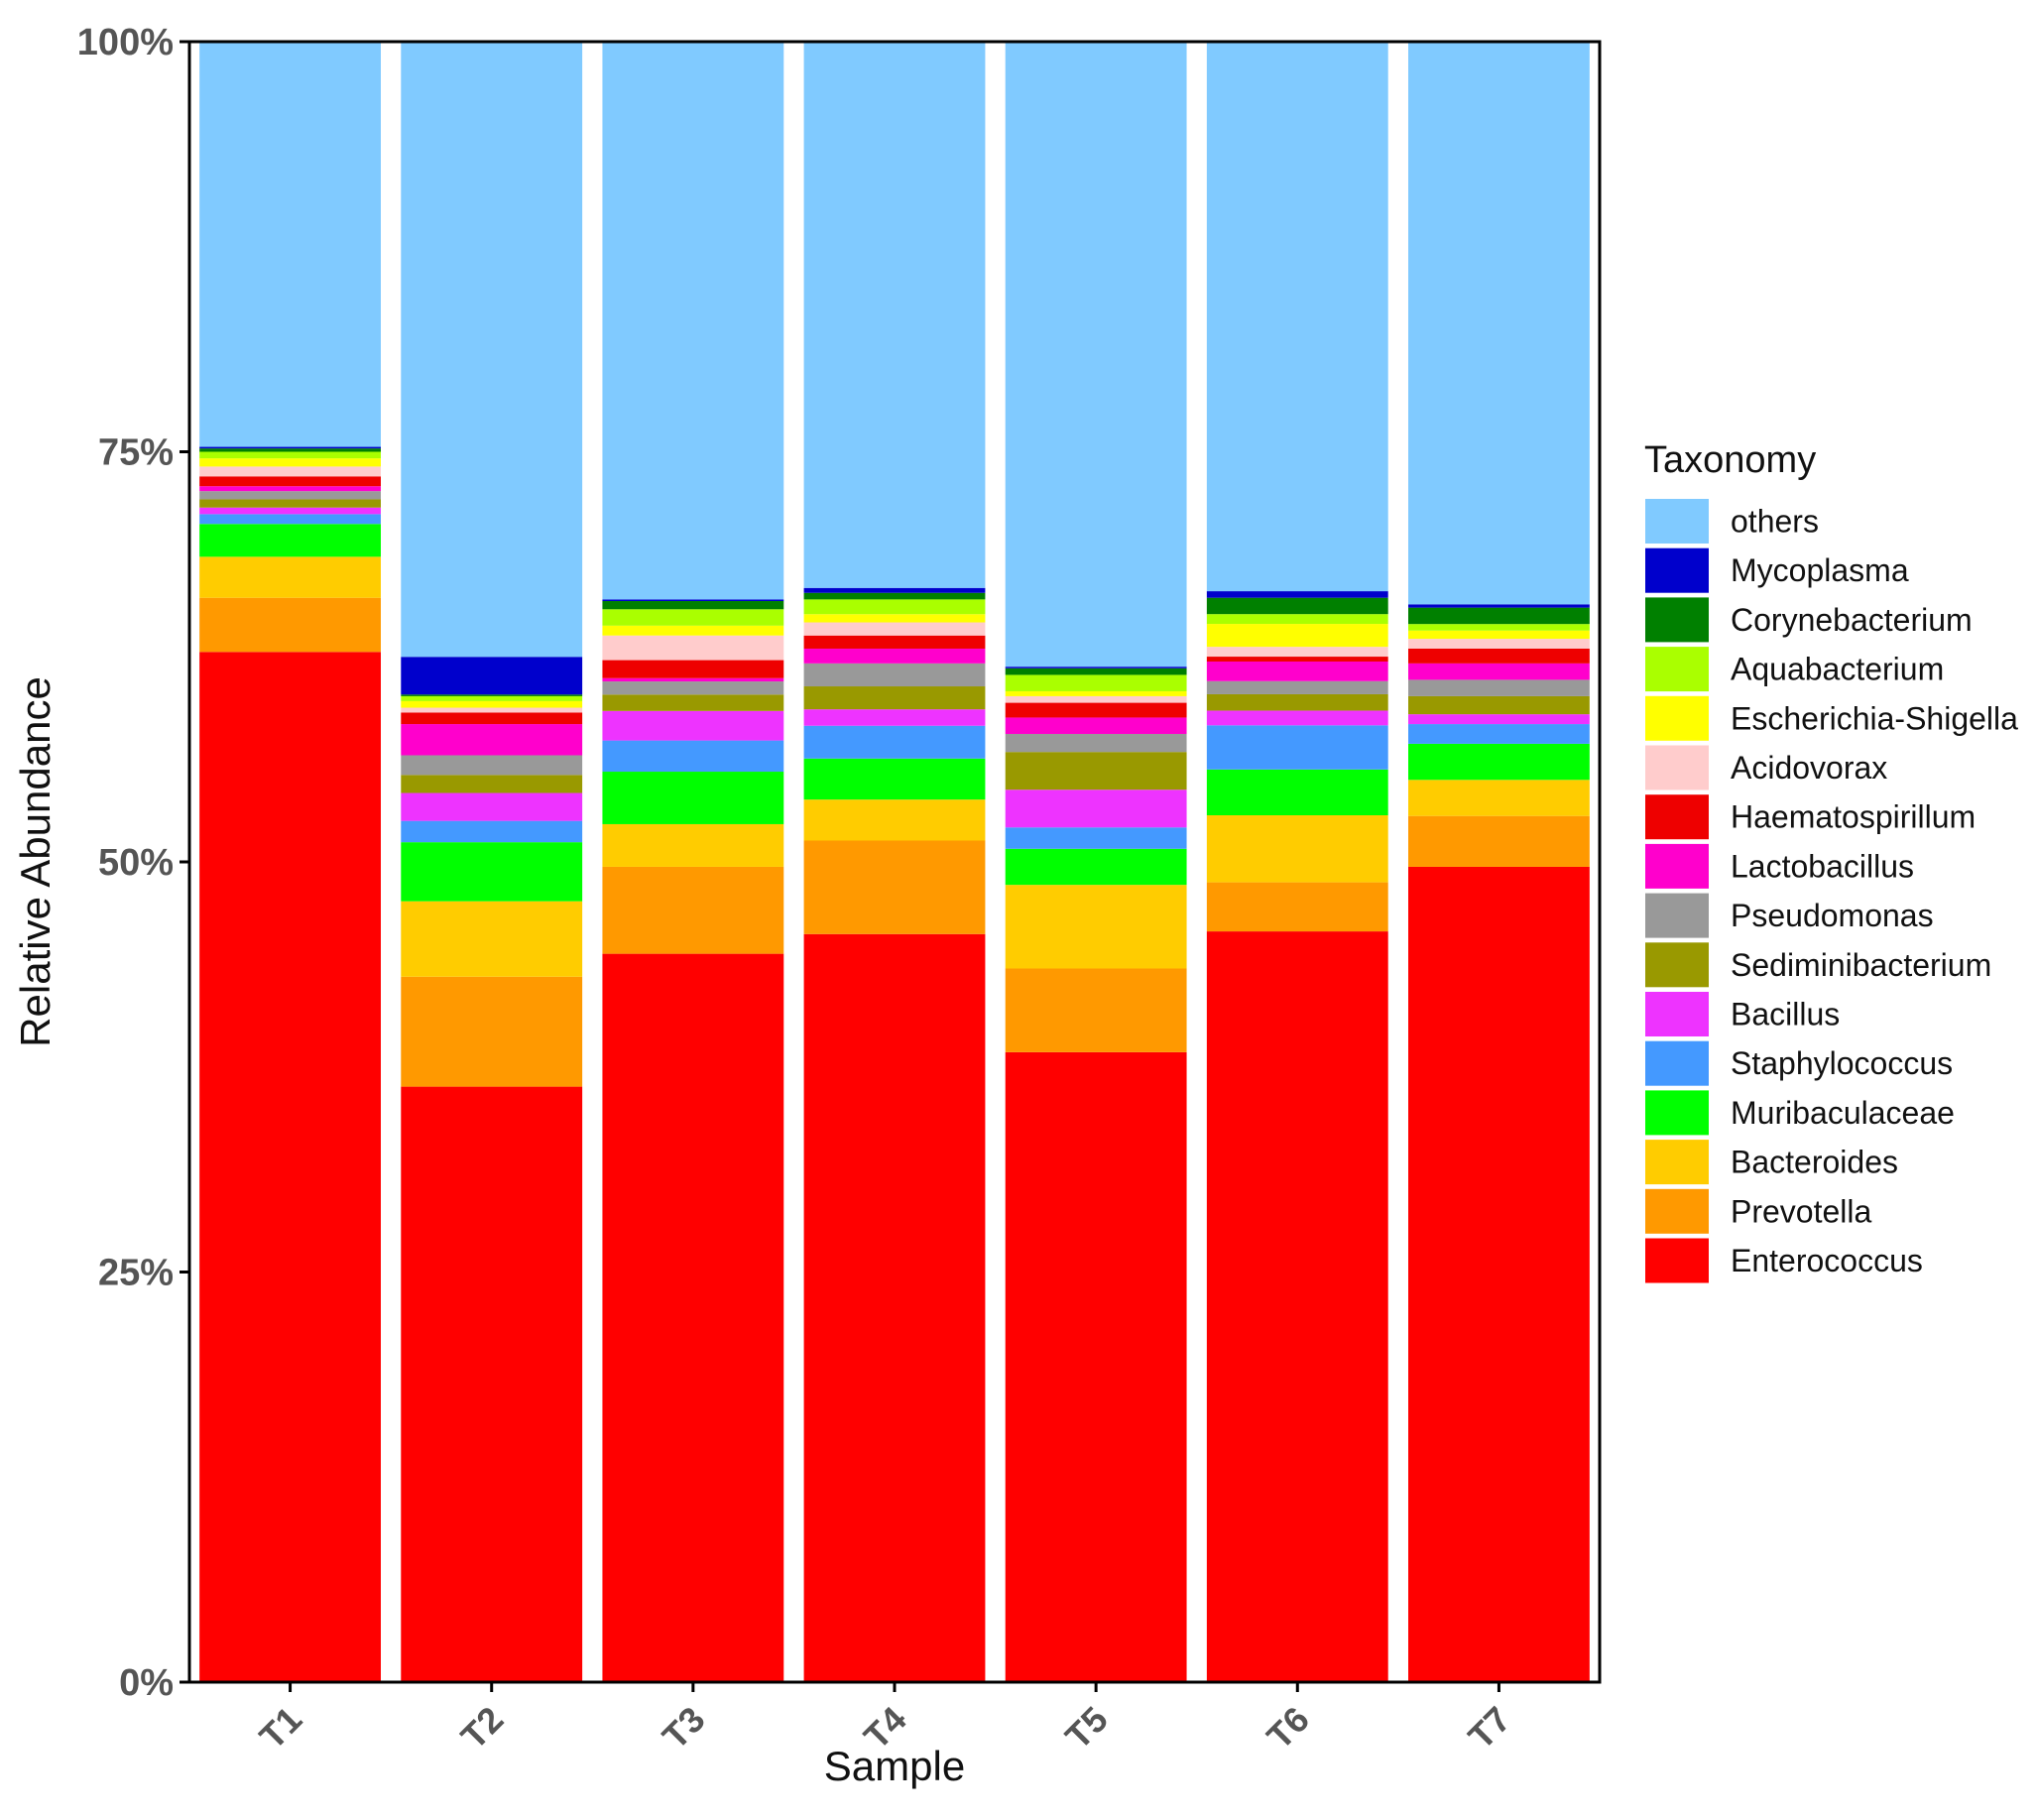 Image resolution: width=2037 pixels, height=1820 pixels. I want to click on bar-segment-t1-enterococcus, so click(290, 1167).